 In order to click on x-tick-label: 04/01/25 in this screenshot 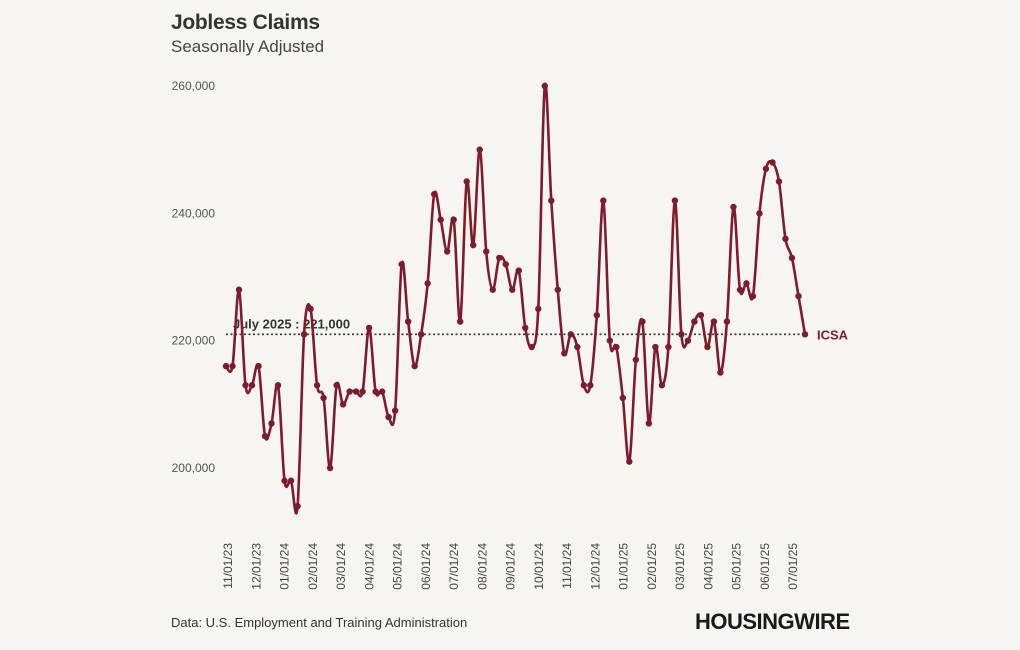, I will do `click(708, 566)`.